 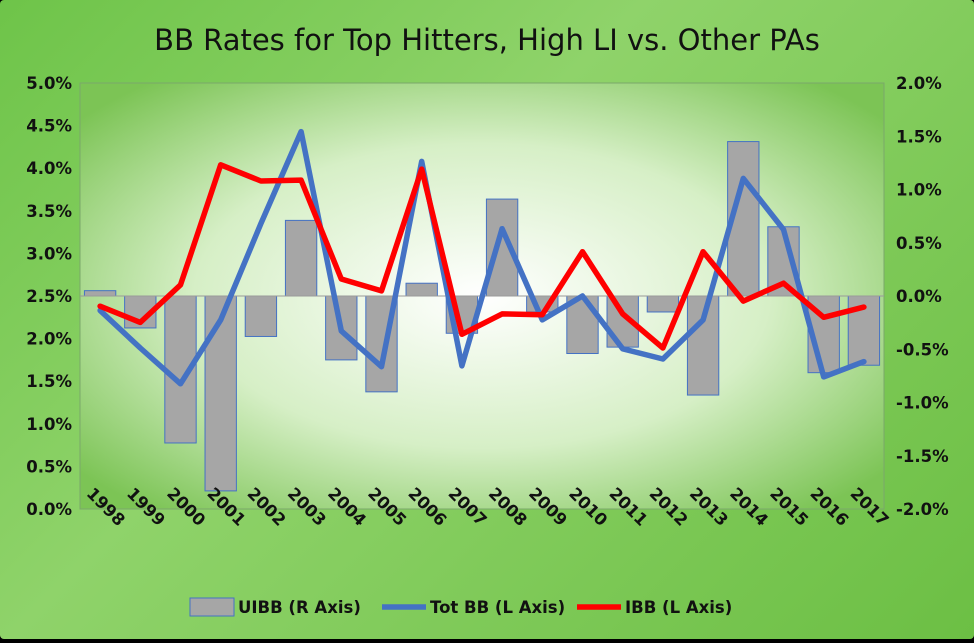 I want to click on right-tick-label: 1.5%, so click(x=919, y=136).